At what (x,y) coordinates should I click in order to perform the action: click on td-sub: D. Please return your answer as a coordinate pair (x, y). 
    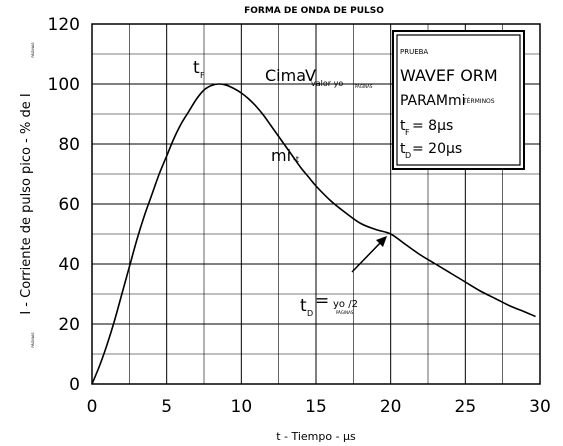
    Looking at the image, I should click on (310, 313).